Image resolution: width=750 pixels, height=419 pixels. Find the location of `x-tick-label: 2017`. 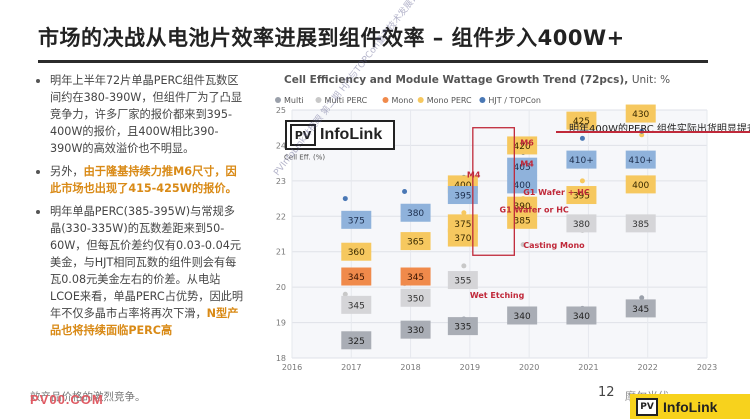

x-tick-label: 2017 is located at coordinates (351, 367).